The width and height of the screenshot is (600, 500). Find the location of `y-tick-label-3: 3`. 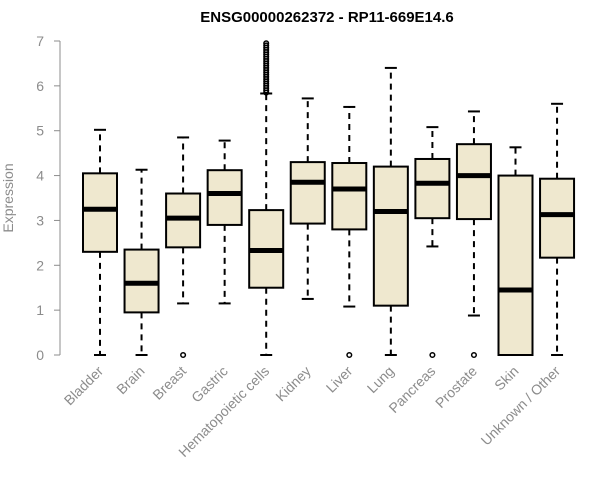

y-tick-label-3: 3 is located at coordinates (40, 220).